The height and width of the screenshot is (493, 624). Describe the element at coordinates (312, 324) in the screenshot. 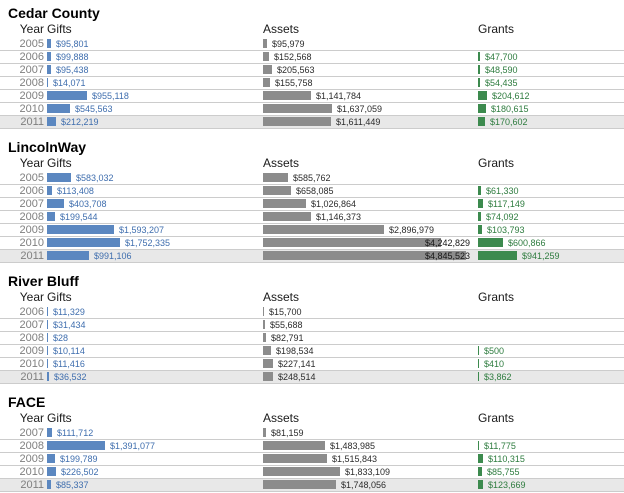

I see `table-row: 2007 $31,434 $55,688` at that location.